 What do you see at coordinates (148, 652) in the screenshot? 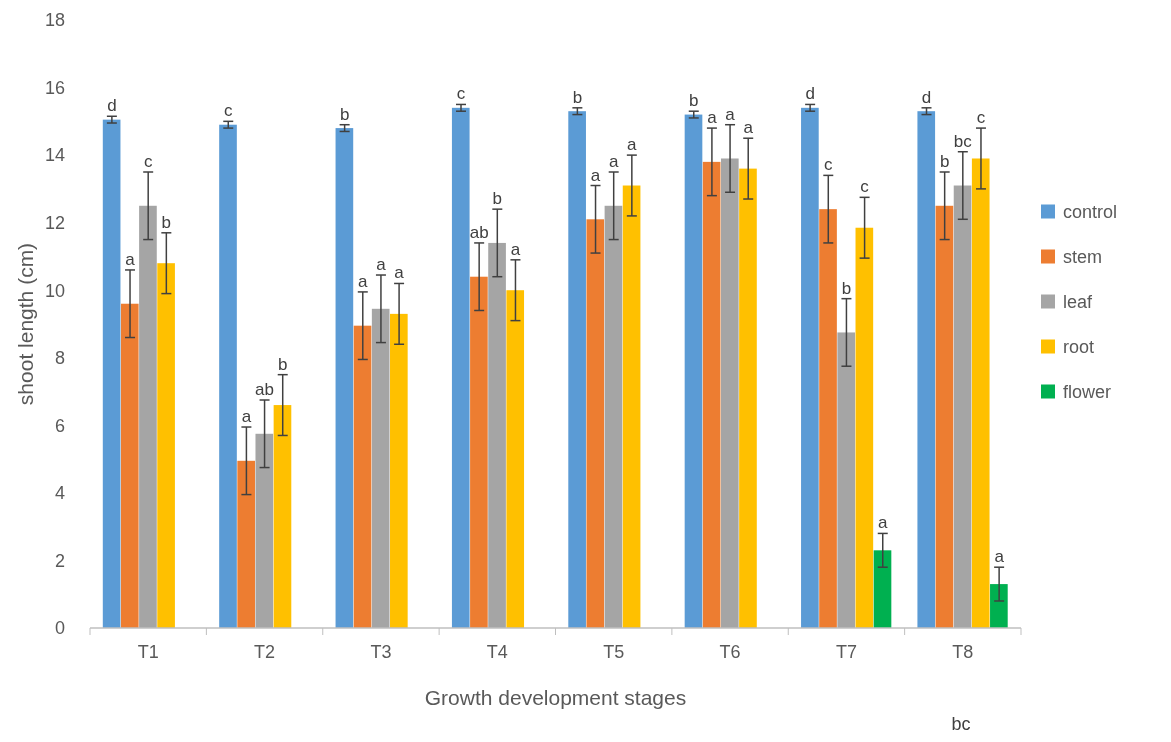
I see `x-tick-label: T1` at bounding box center [148, 652].